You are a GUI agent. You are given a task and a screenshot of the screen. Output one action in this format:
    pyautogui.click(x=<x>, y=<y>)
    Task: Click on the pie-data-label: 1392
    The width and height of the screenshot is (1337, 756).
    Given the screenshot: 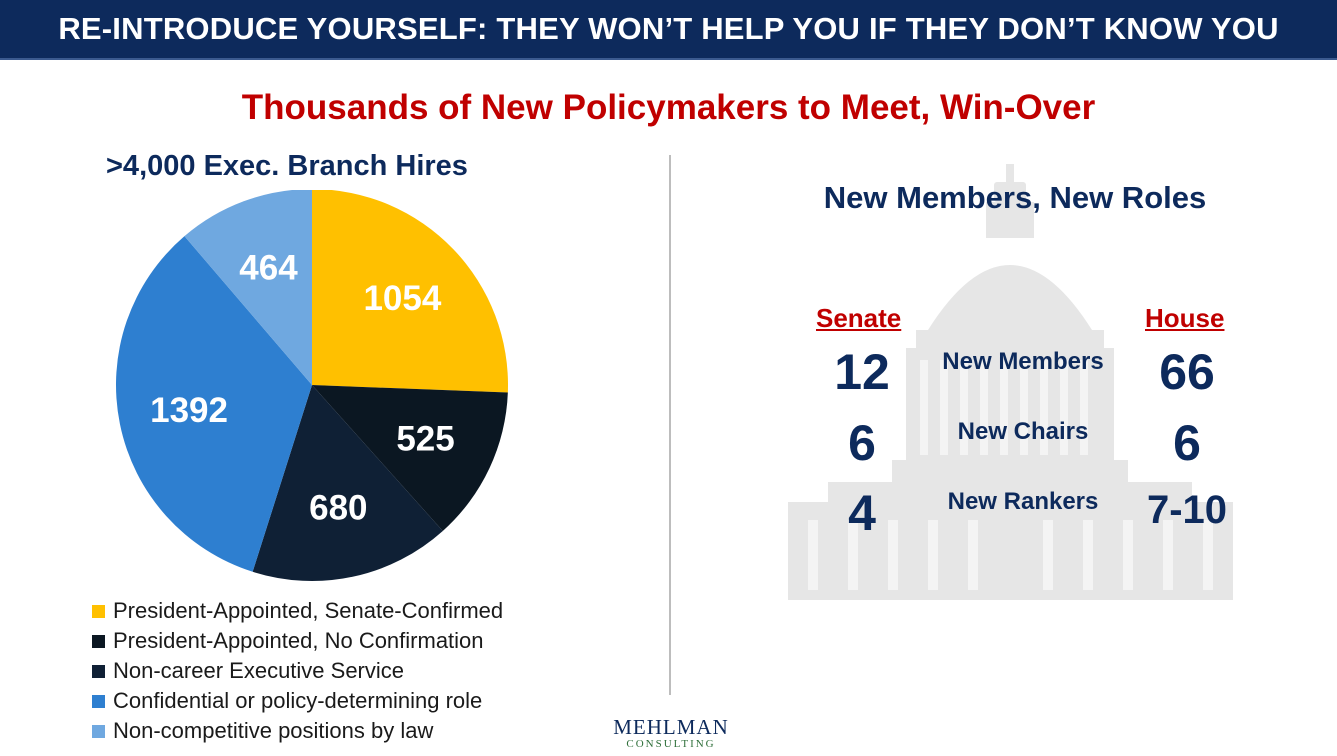 What is the action you would take?
    pyautogui.click(x=189, y=410)
    